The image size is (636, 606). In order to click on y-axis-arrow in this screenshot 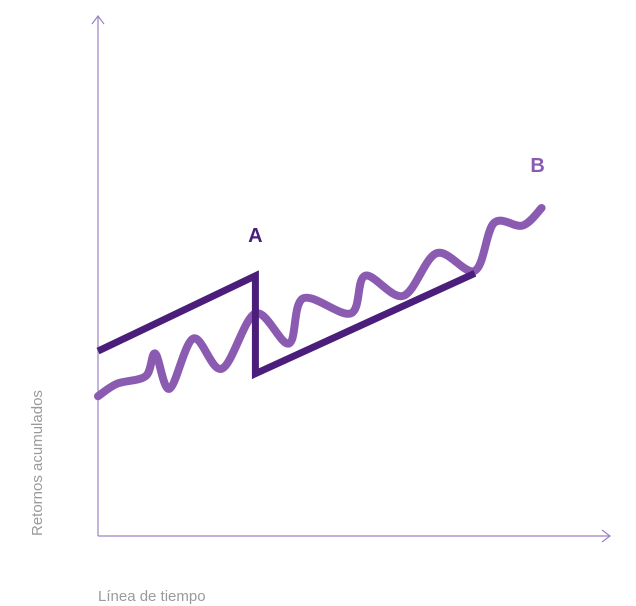, I will do `click(98, 20)`.